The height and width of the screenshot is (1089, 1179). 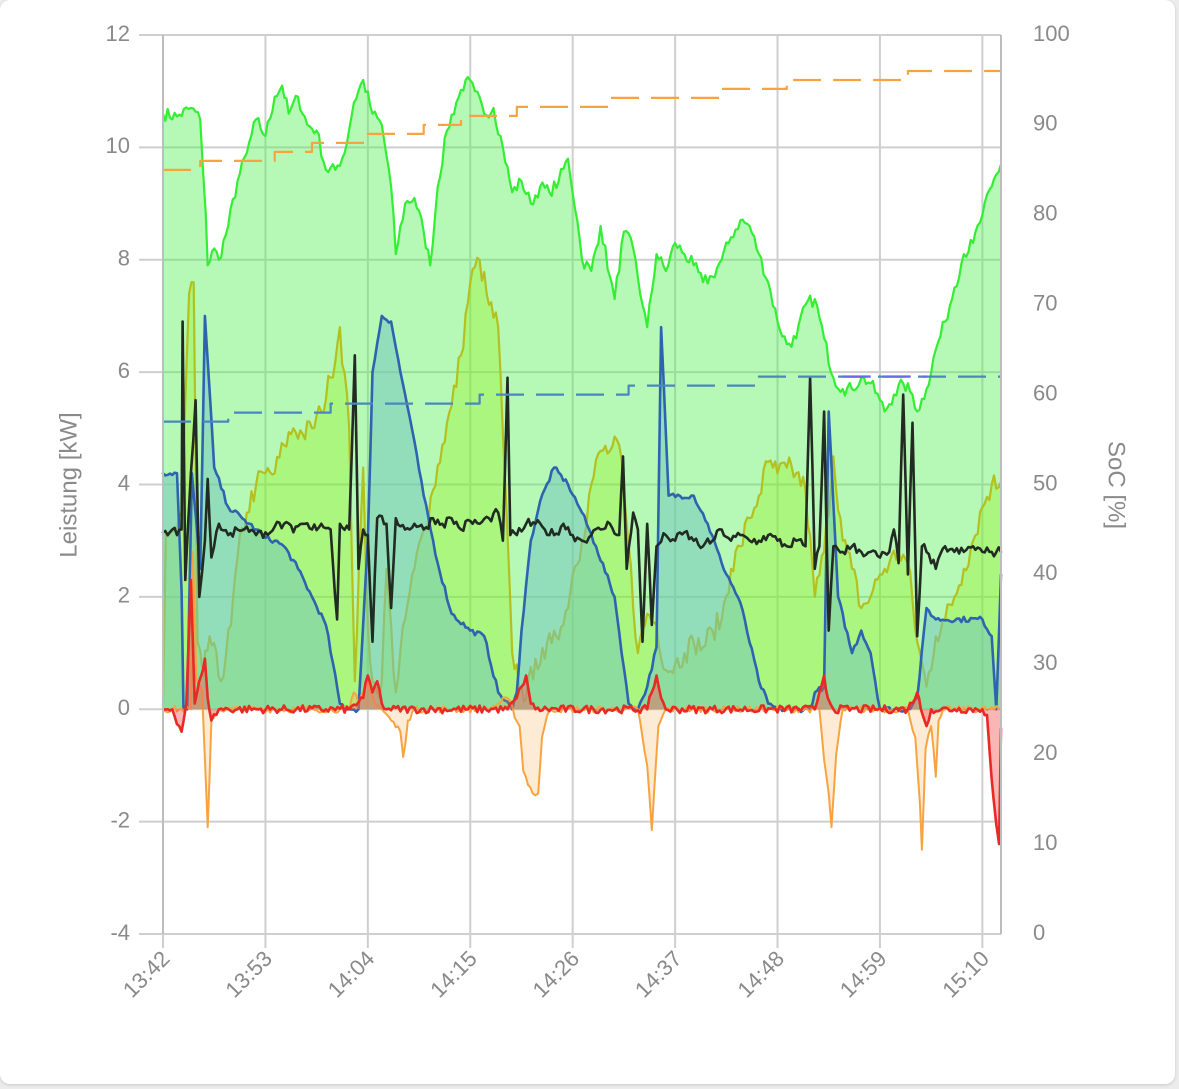 I want to click on y2-tick-label: 50, so click(x=1045, y=482).